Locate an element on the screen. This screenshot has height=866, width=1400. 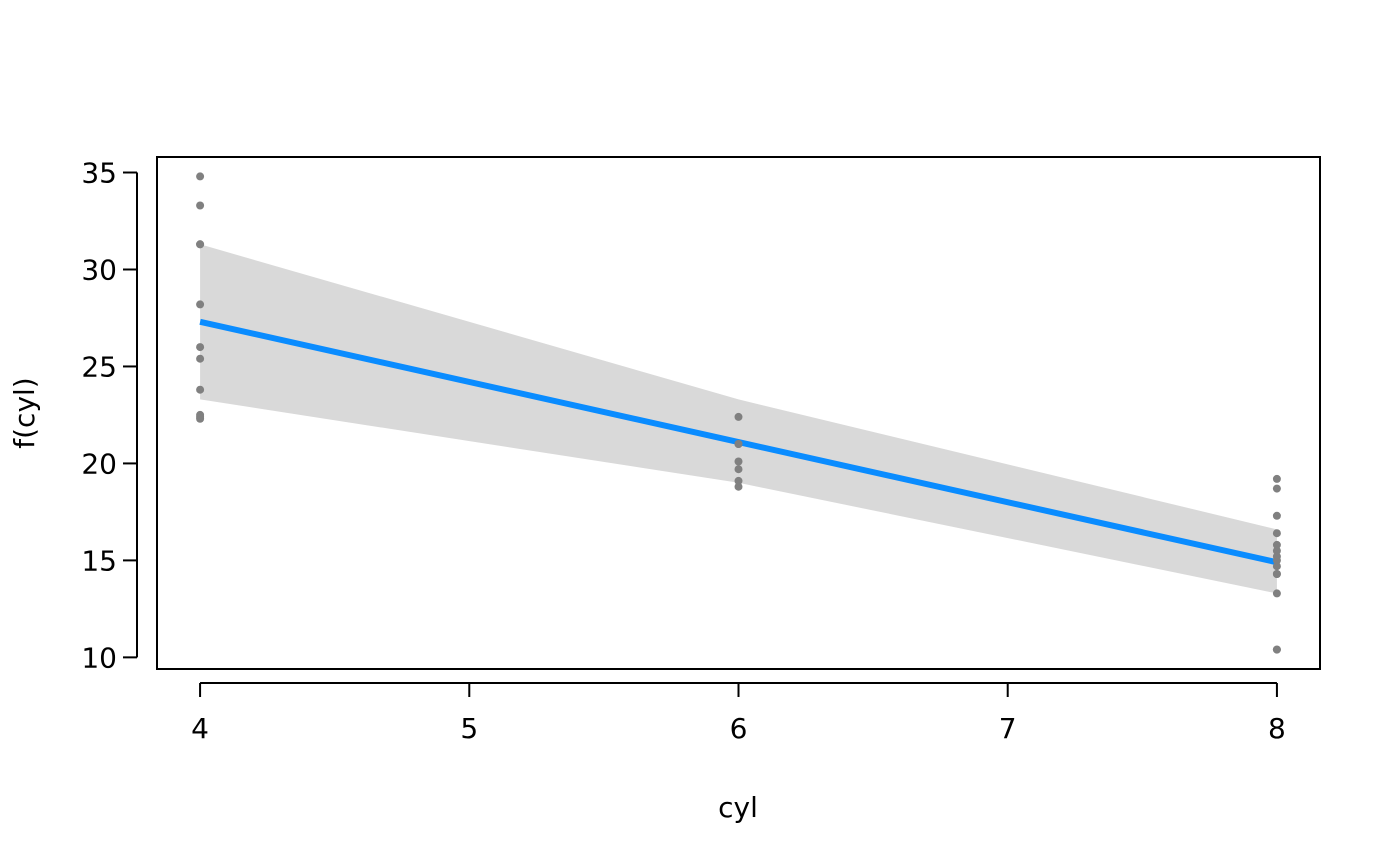
y-tick-label: 20 is located at coordinates (99, 463).